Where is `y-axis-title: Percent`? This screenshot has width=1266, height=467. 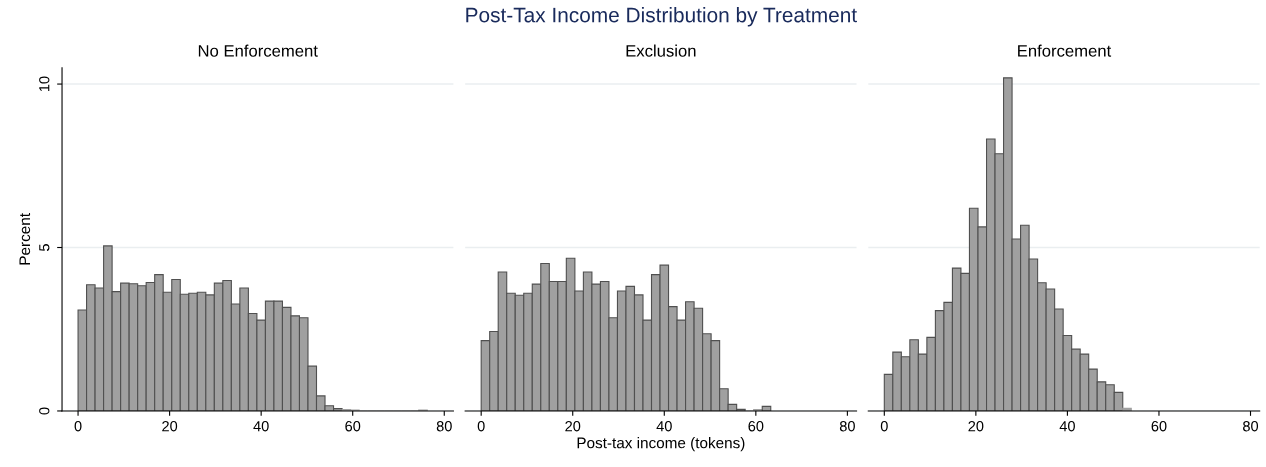
y-axis-title: Percent is located at coordinates (25, 239).